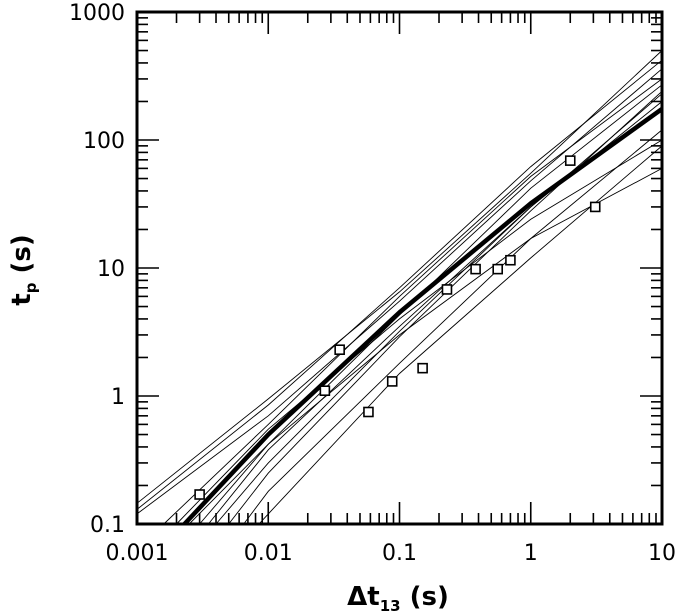 This screenshot has height=613, width=681. I want to click on x-tick-label: 0.001, so click(137, 553).